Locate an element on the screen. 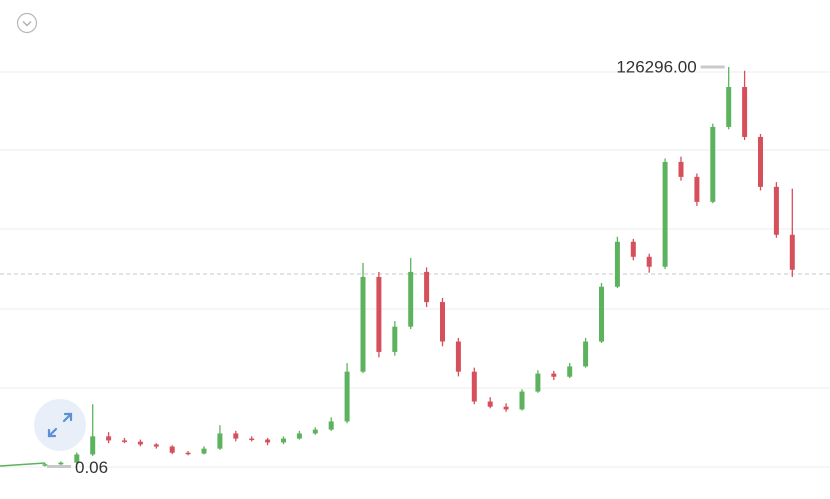 This screenshot has height=499, width=830. min-label: 0.06 is located at coordinates (91, 467).